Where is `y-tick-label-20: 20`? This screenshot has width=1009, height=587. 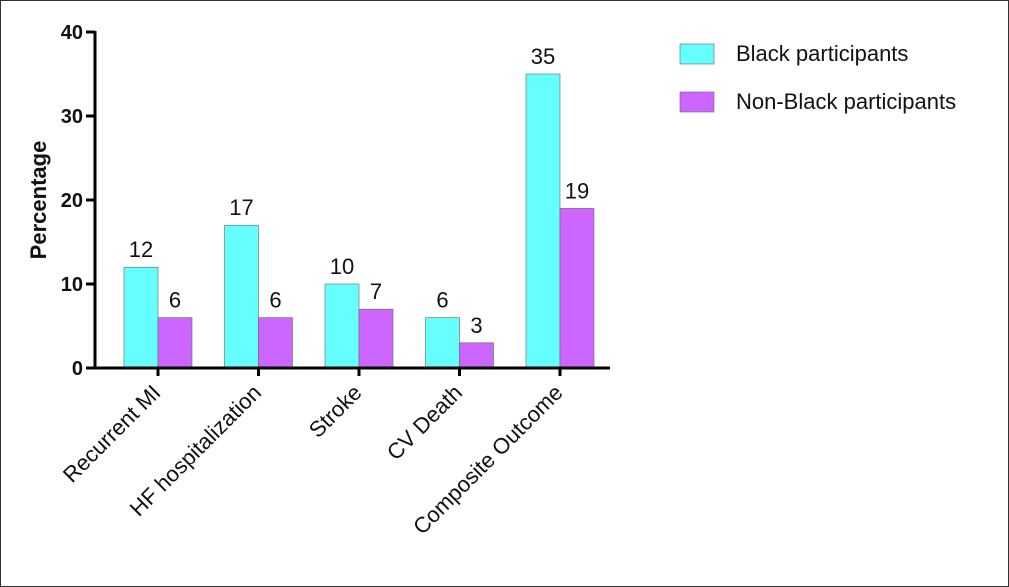 y-tick-label-20: 20 is located at coordinates (72, 201).